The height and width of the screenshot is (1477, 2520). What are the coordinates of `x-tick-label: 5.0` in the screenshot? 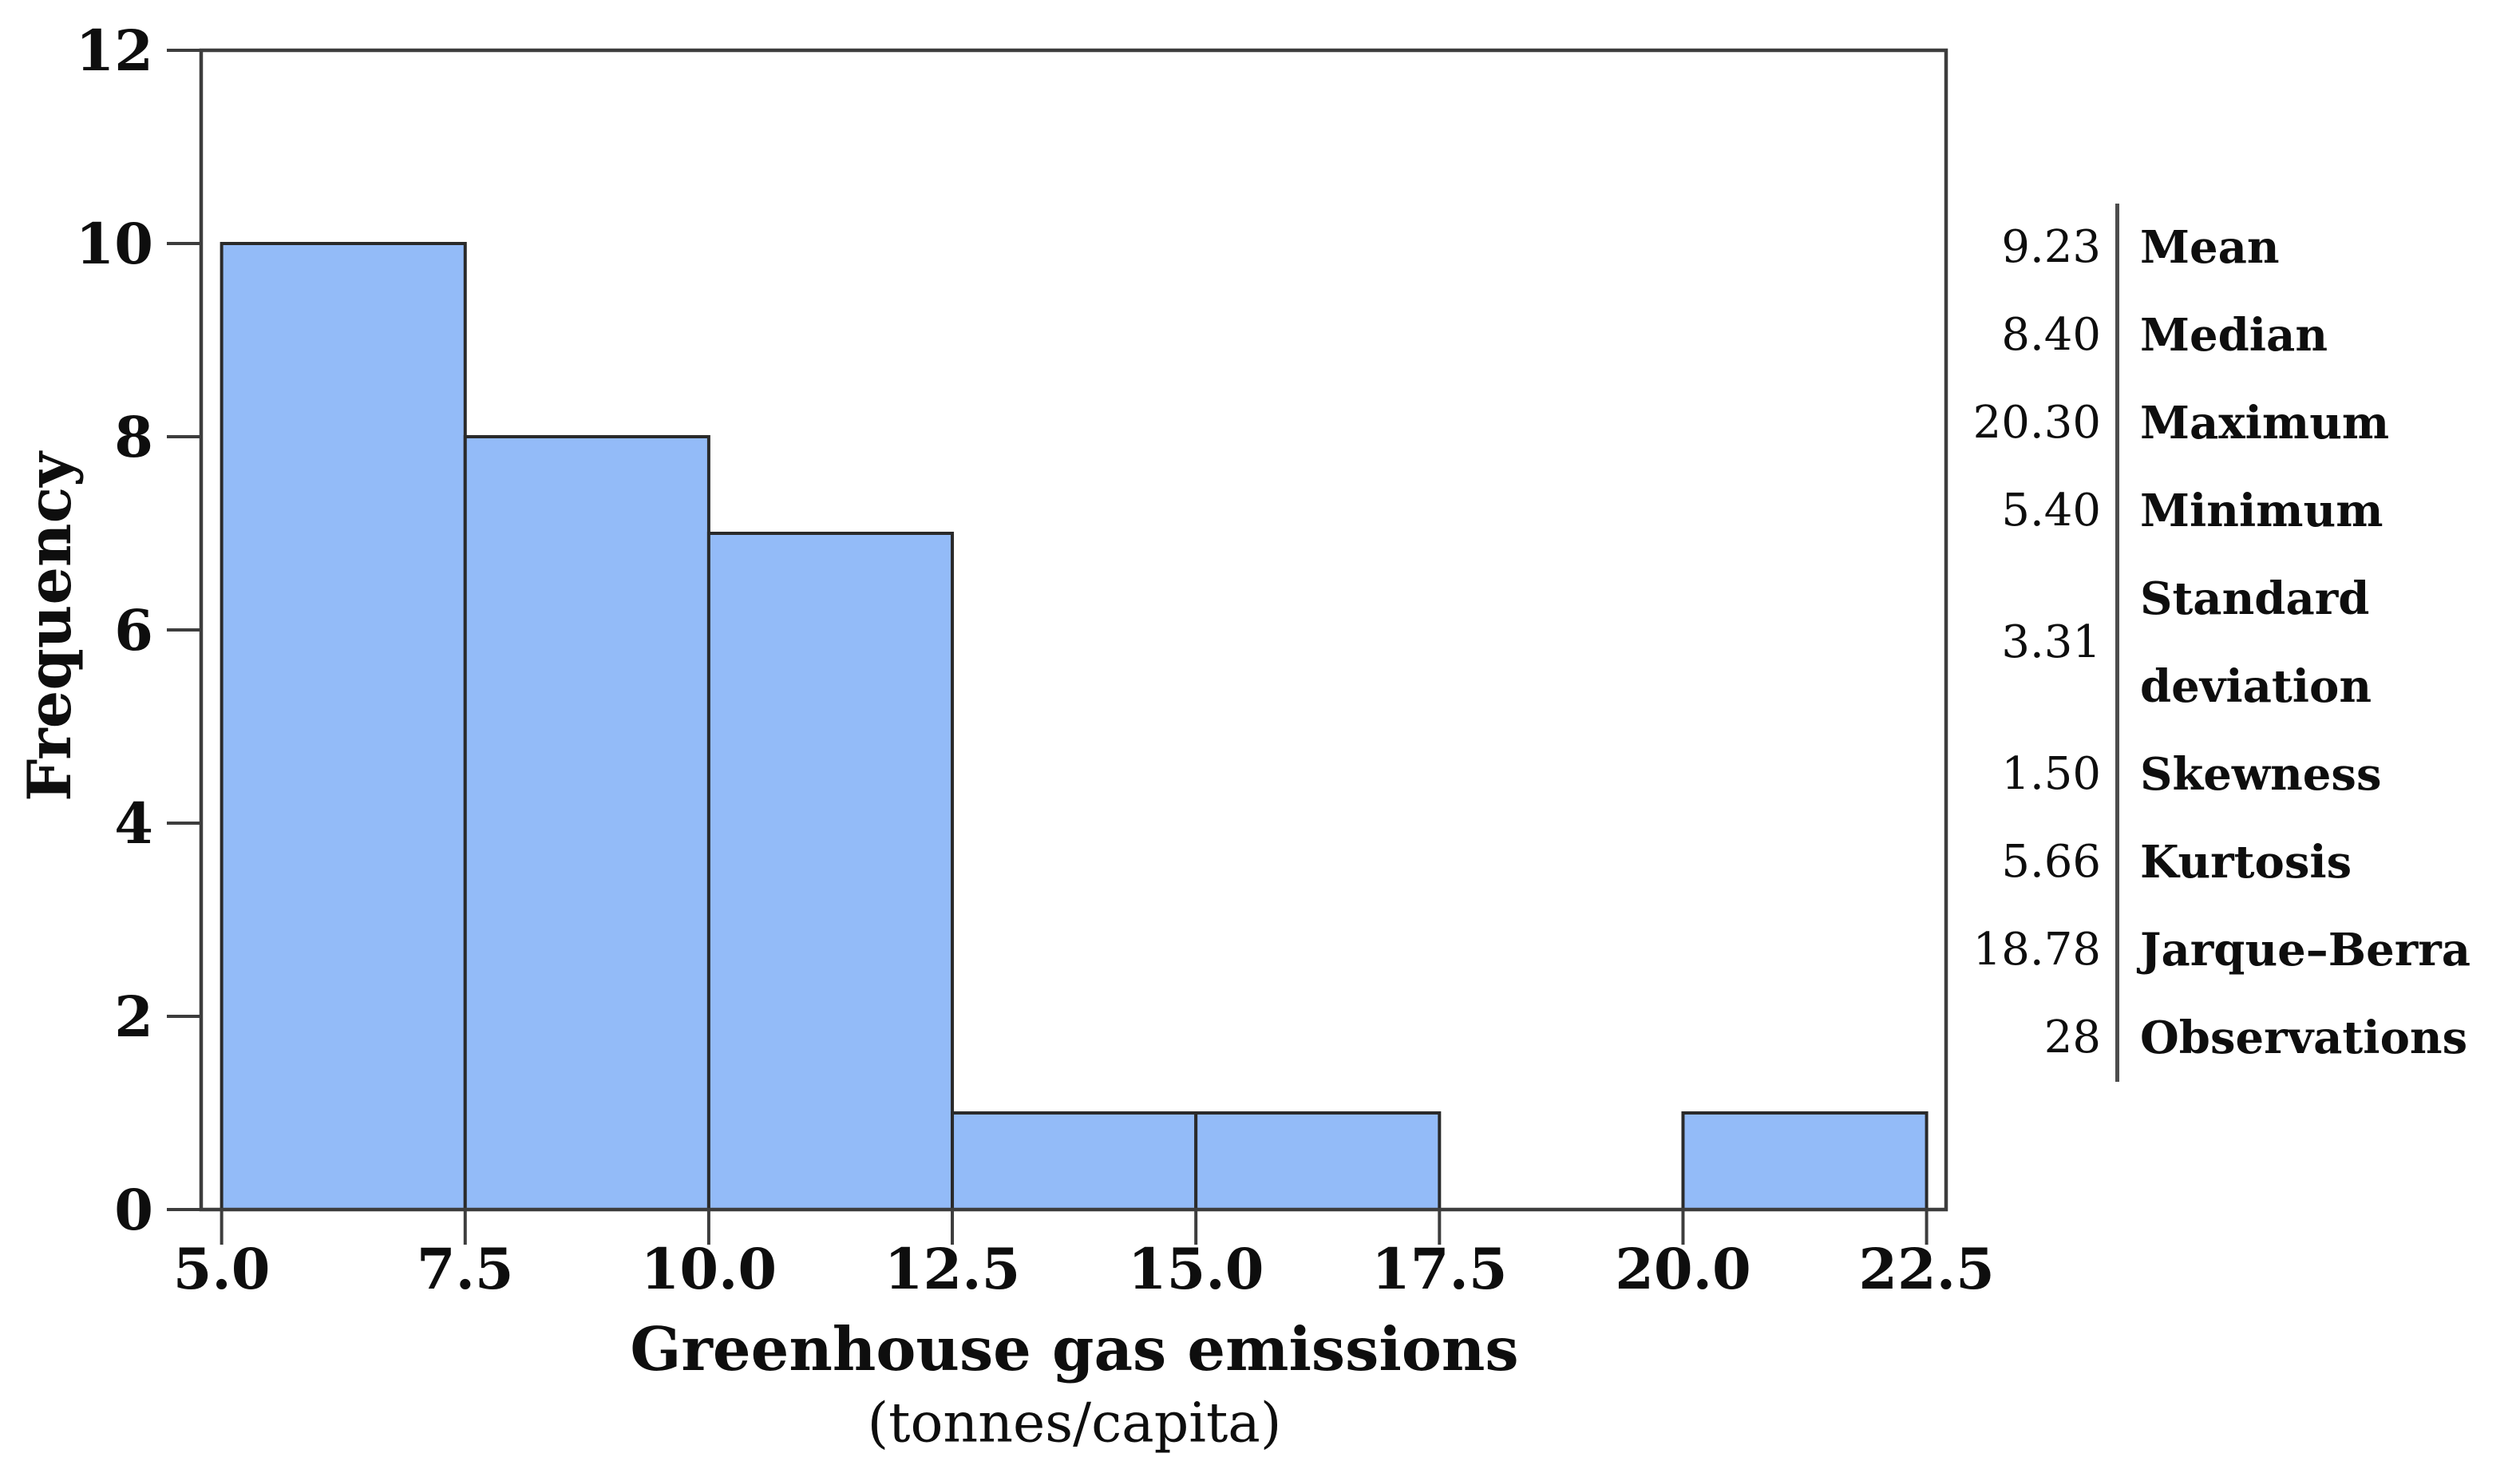 It's located at (222, 1269).